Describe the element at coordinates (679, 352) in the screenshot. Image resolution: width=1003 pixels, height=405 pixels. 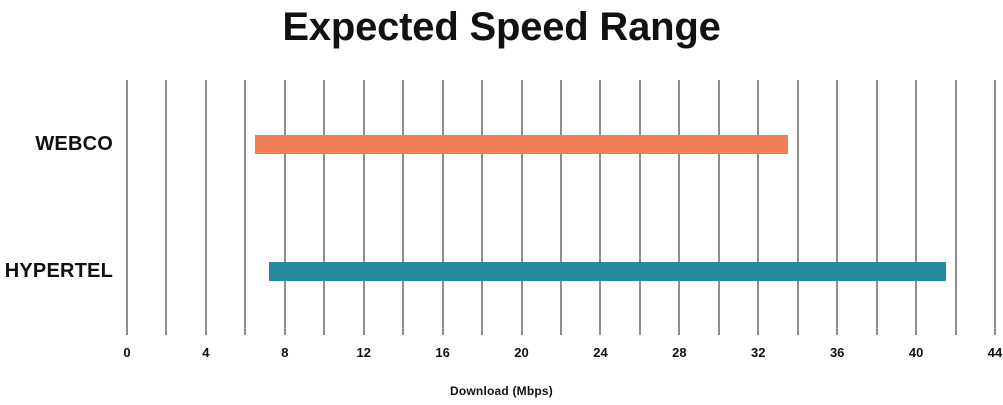
I see `x-tick-label: 28` at that location.